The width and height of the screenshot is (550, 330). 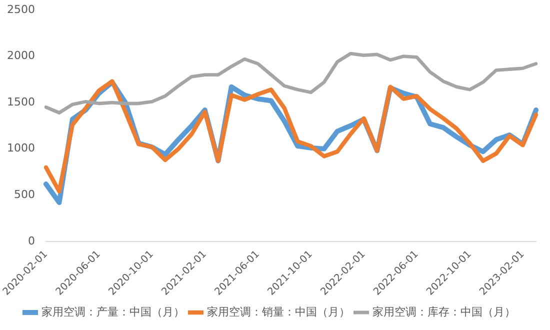 What do you see at coordinates (24, 194) in the screenshot?
I see `y-tick-label: 500` at bounding box center [24, 194].